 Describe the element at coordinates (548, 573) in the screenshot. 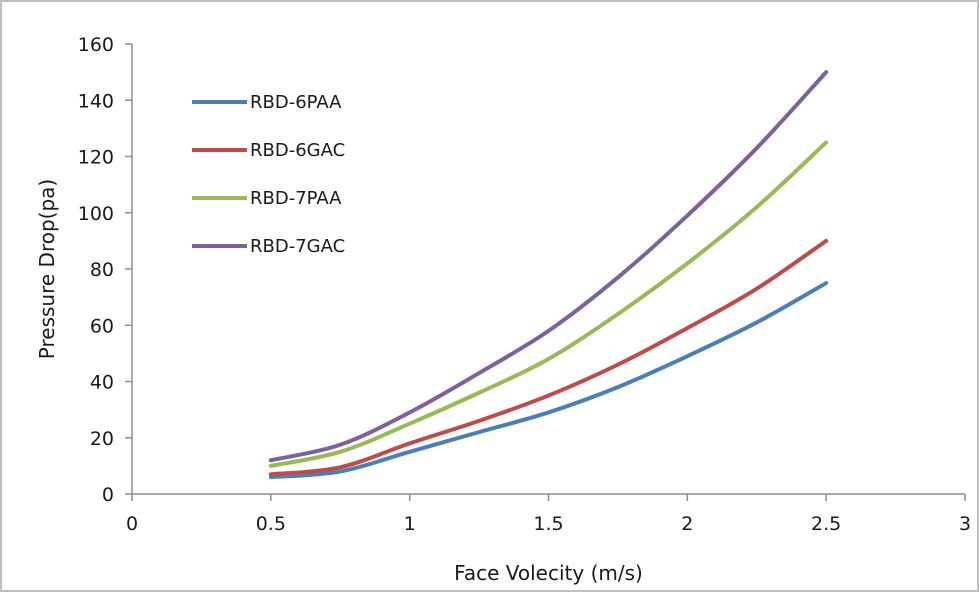

I see `x-axis-title: Face Volecity (m/s)` at that location.